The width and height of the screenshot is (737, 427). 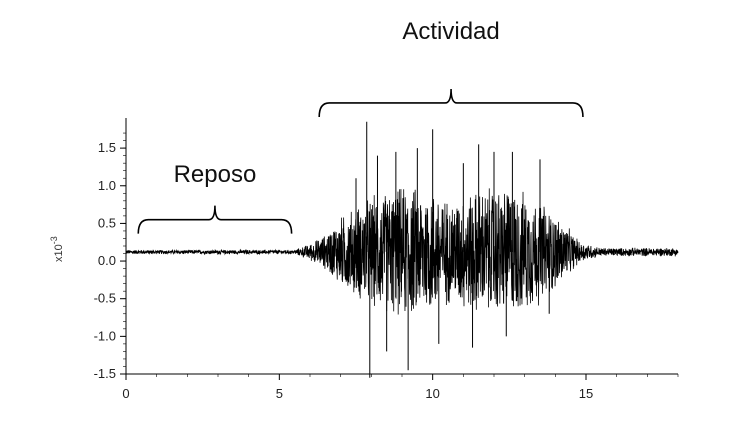 What do you see at coordinates (105, 335) in the screenshot?
I see `y-tick-label: -1.0` at bounding box center [105, 335].